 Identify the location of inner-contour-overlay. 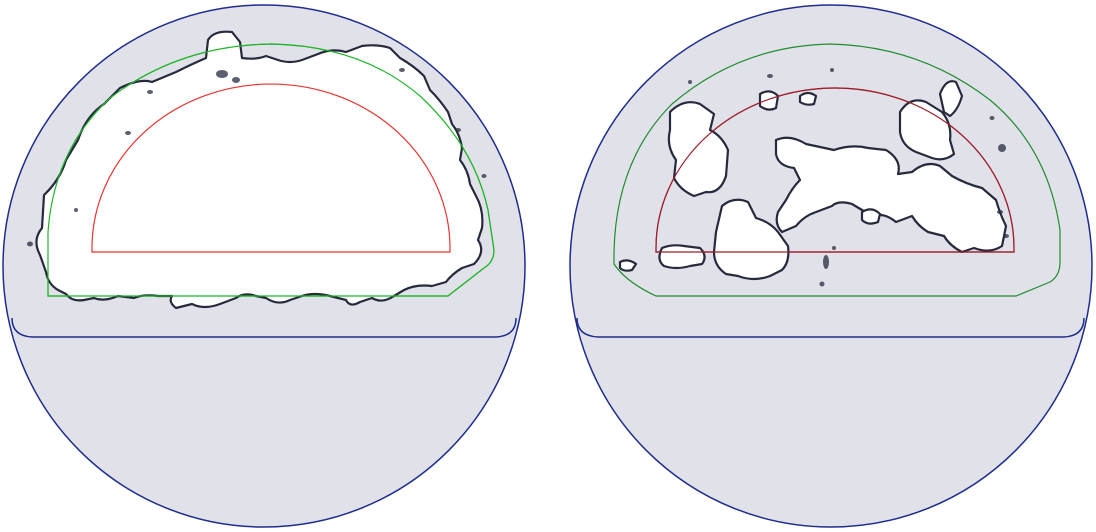
(835, 170).